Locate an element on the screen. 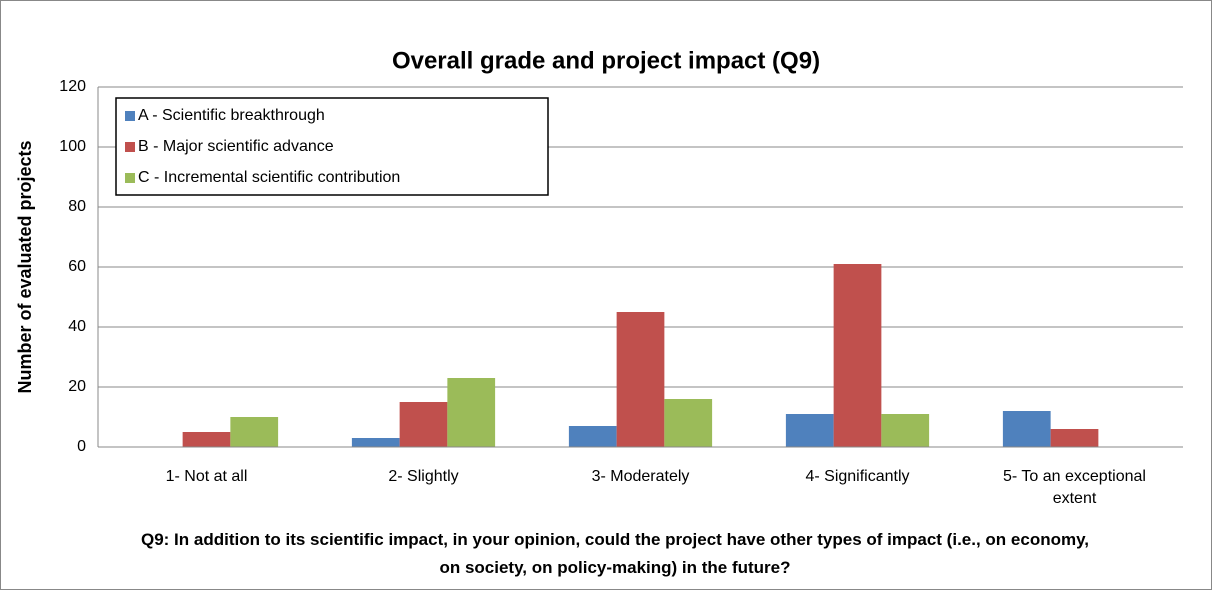  y-axis-title: Number of evaluated projects is located at coordinates (25, 266).